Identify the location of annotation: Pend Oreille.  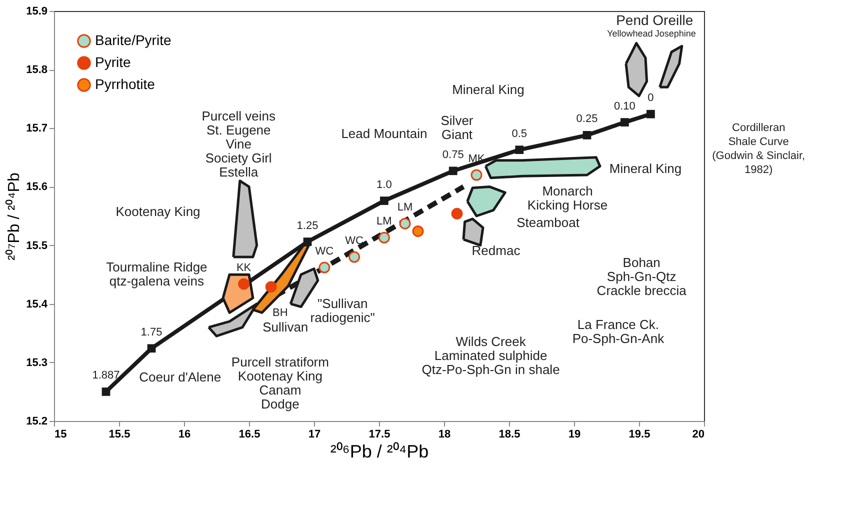
(655, 20).